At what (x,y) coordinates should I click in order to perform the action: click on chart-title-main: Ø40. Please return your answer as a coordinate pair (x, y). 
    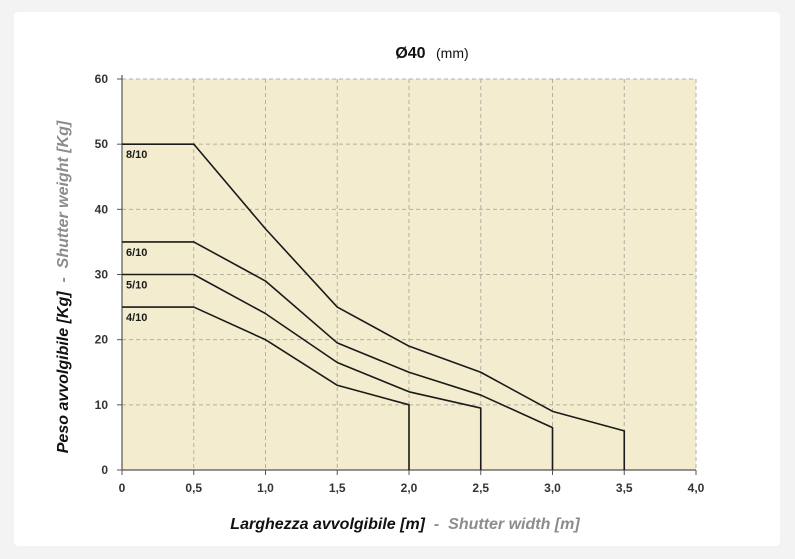
    Looking at the image, I should click on (410, 53).